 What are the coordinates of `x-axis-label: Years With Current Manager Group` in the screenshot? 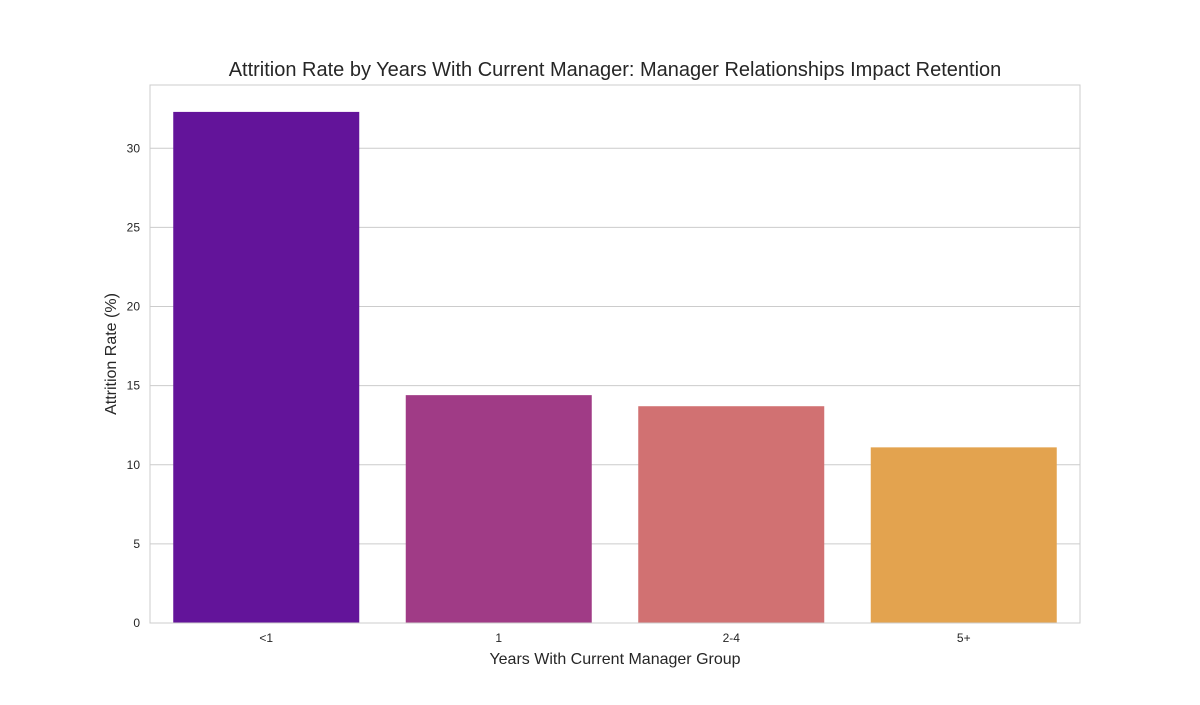 It's located at (614, 659).